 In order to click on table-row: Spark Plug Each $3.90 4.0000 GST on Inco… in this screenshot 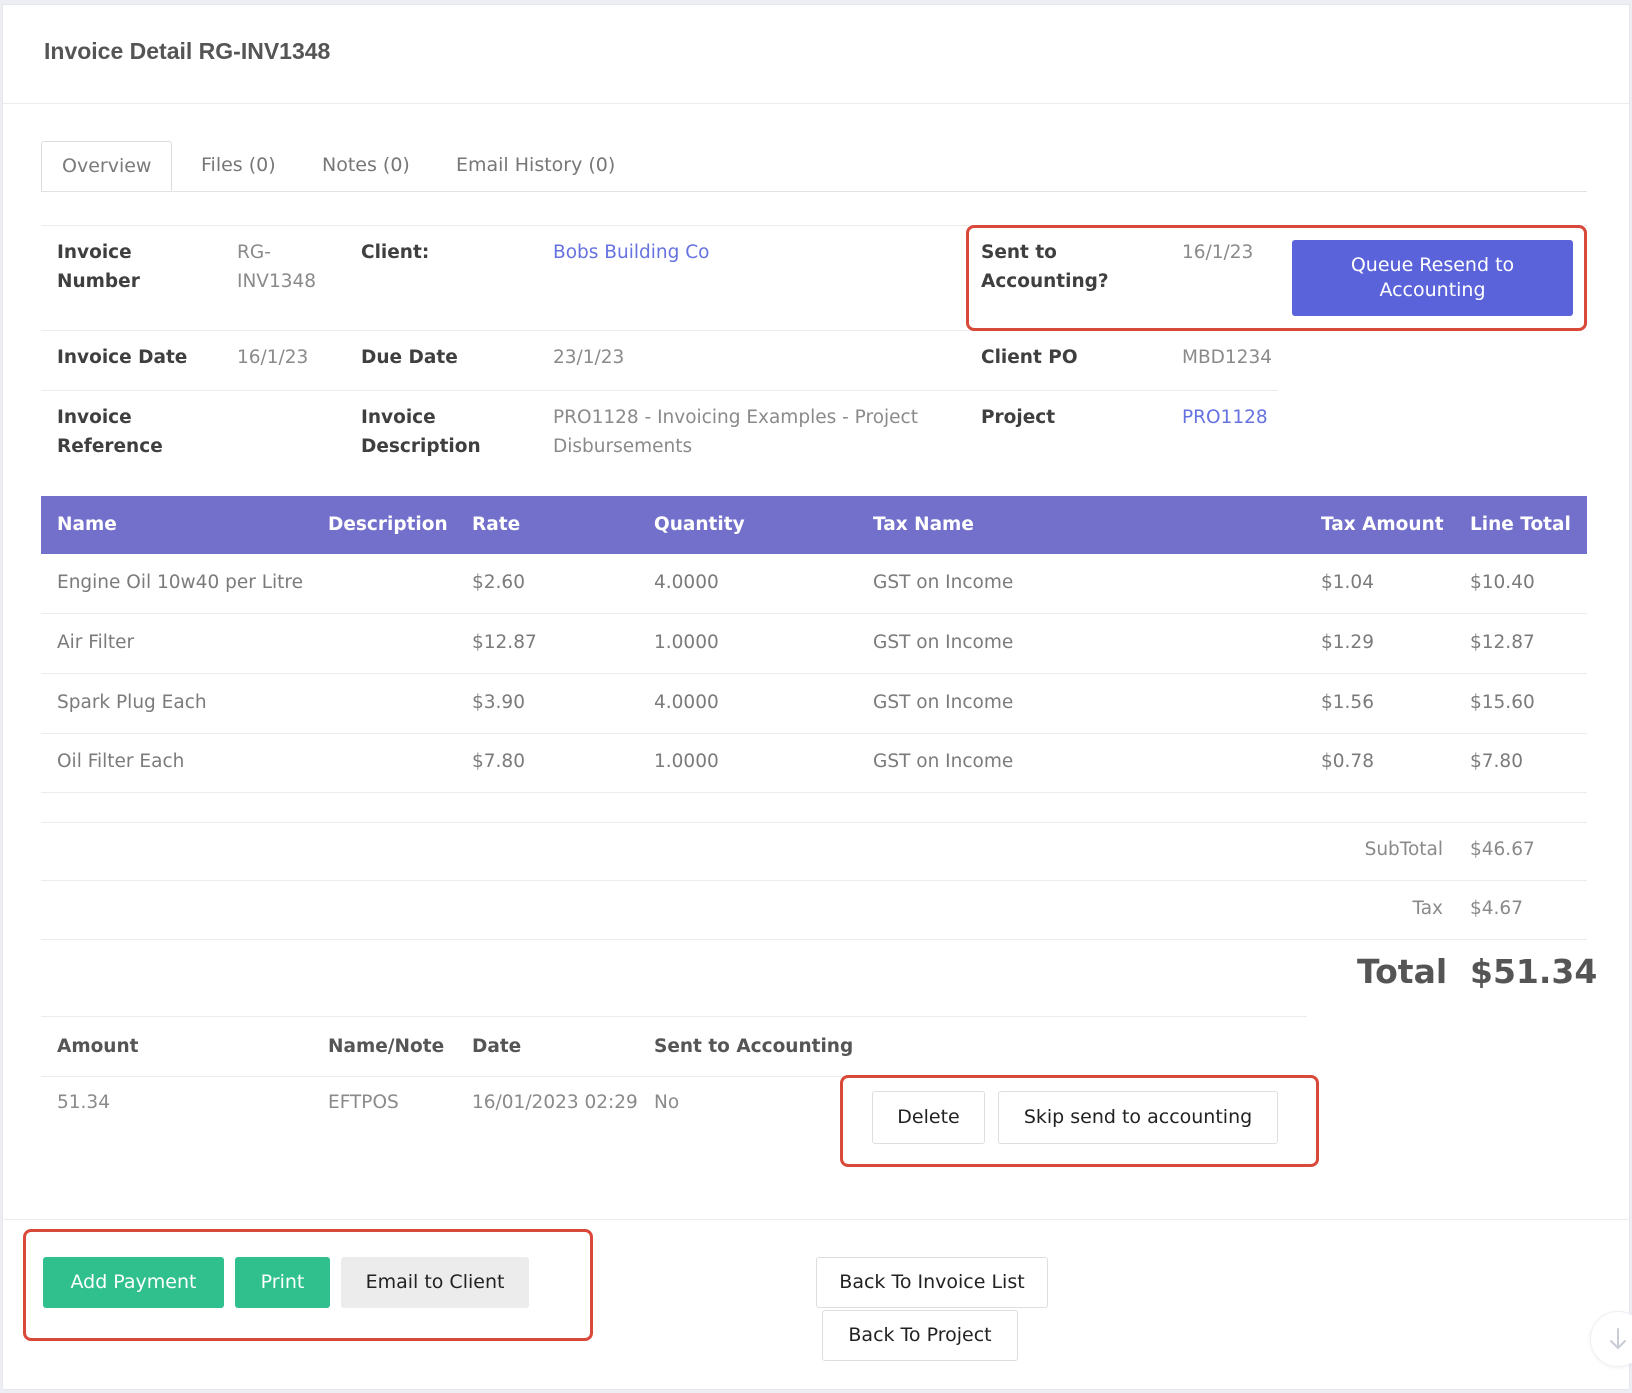, I will do `click(814, 704)`.